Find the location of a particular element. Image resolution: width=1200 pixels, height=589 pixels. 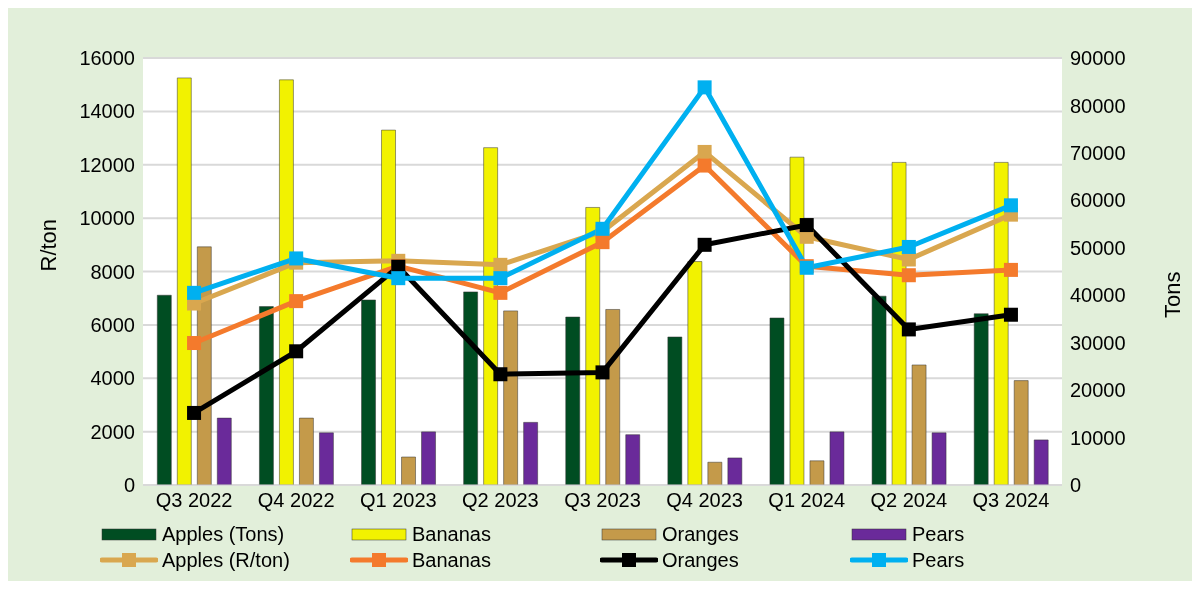

y2-tick-label: 80000 is located at coordinates (1098, 105).